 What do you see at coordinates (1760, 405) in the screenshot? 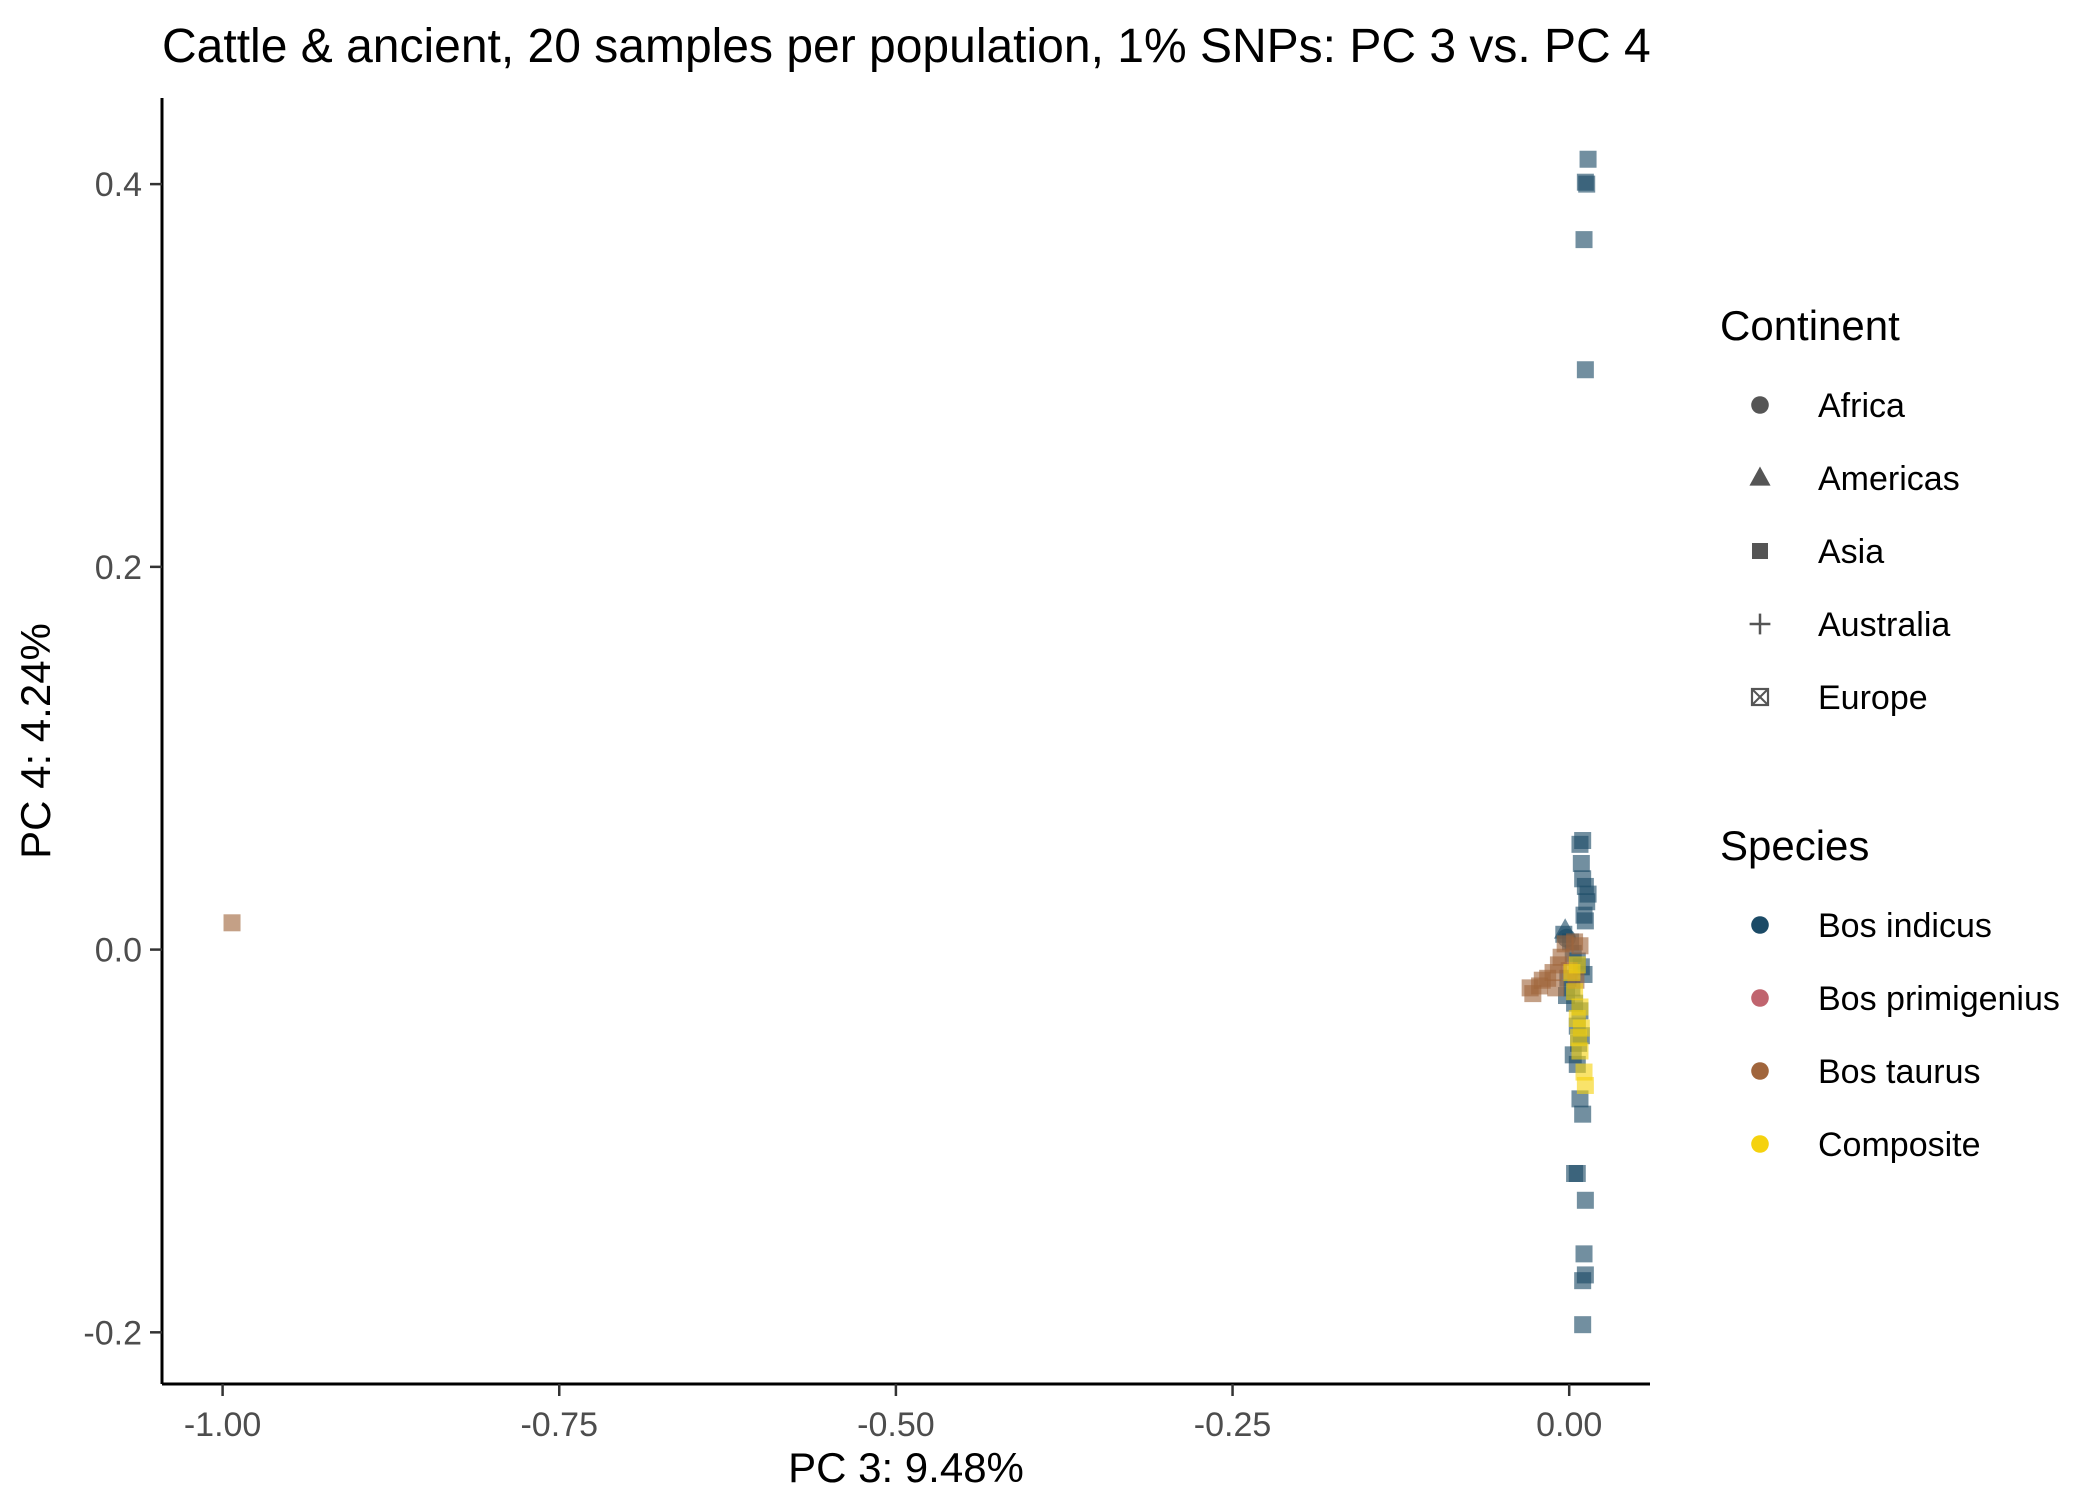
I see `legend-key-africa` at bounding box center [1760, 405].